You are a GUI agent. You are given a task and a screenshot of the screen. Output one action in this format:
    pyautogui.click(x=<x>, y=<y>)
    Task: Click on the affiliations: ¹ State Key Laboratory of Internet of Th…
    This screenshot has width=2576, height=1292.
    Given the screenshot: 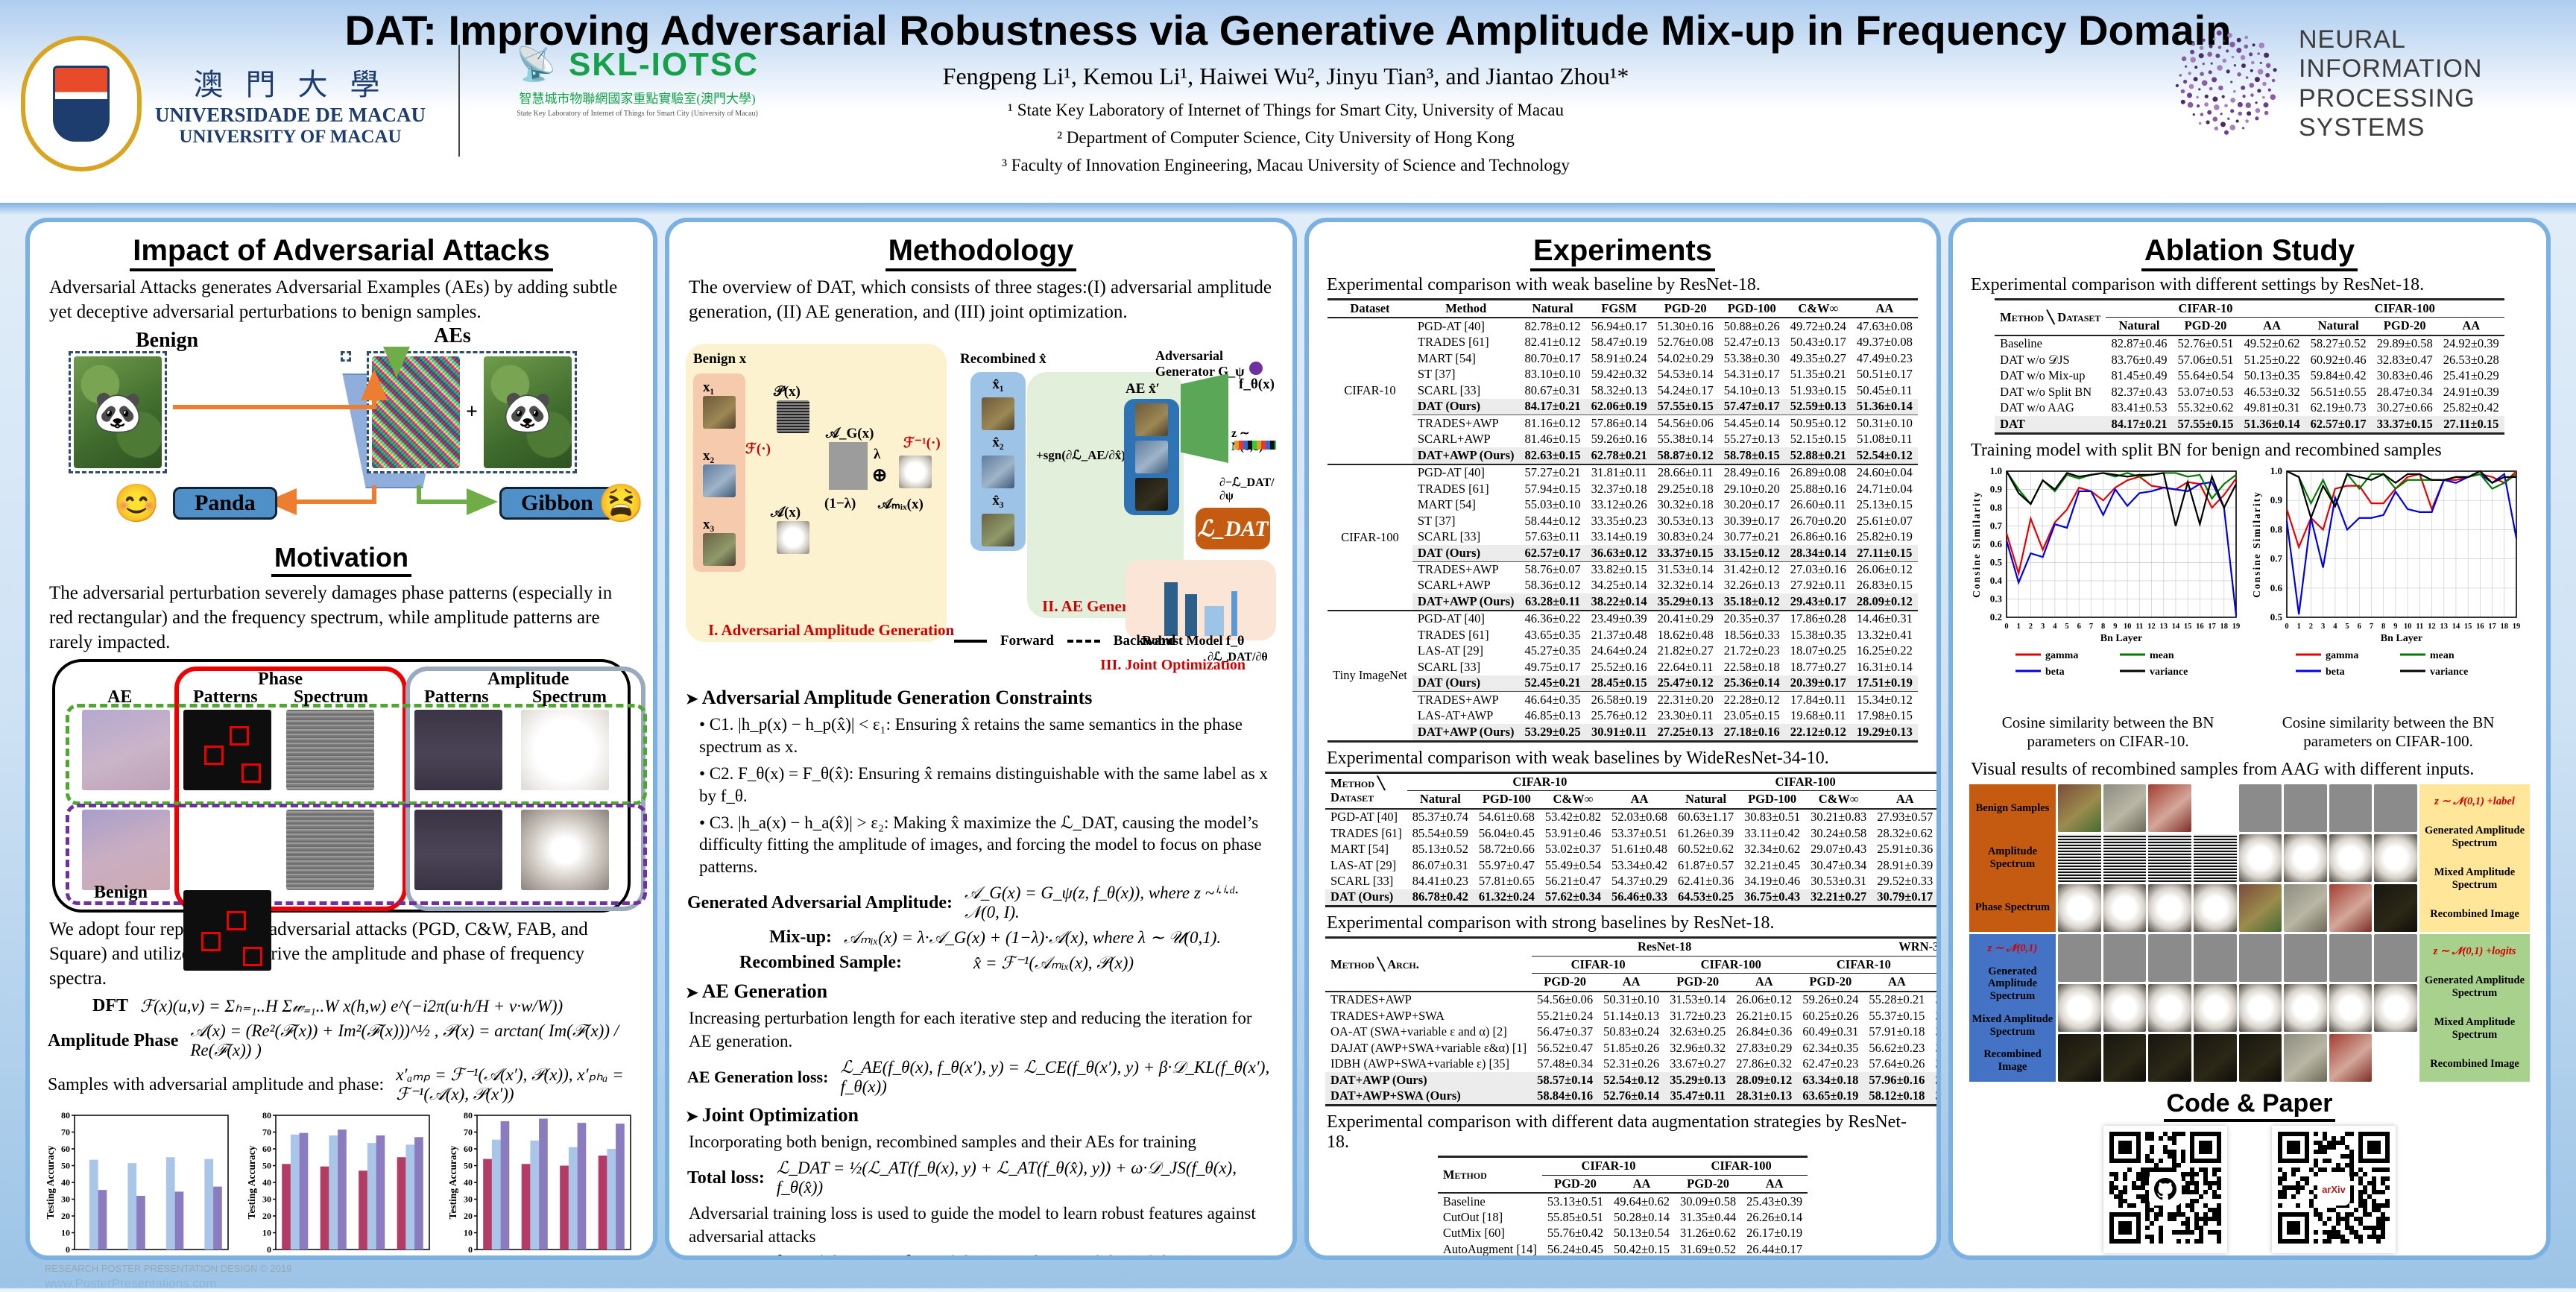 What is the action you would take?
    pyautogui.click(x=1286, y=138)
    